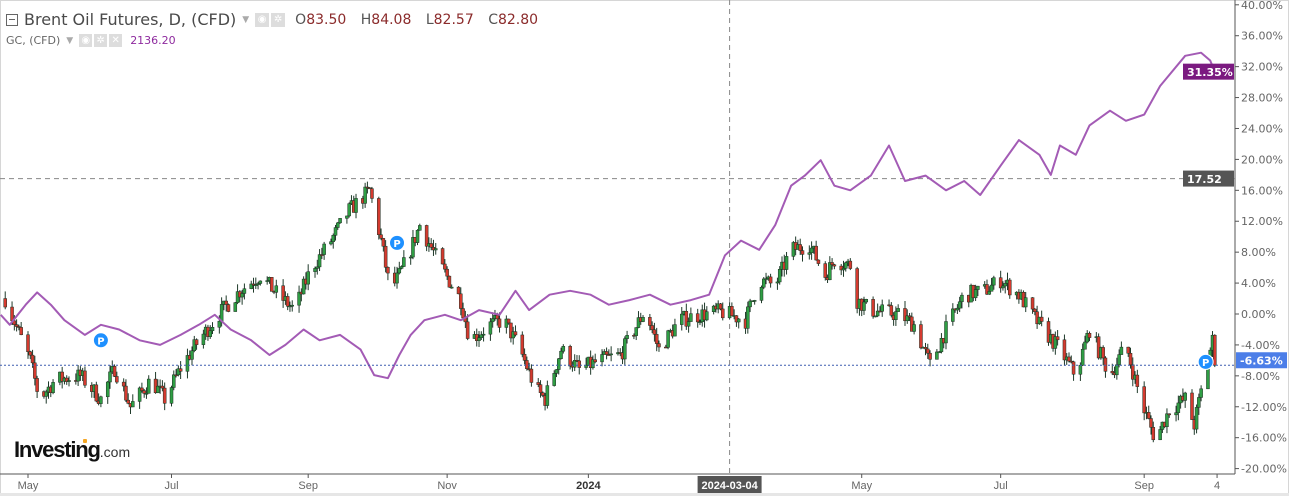 The width and height of the screenshot is (1289, 496). What do you see at coordinates (366, 19) in the screenshot?
I see `high-label: H` at bounding box center [366, 19].